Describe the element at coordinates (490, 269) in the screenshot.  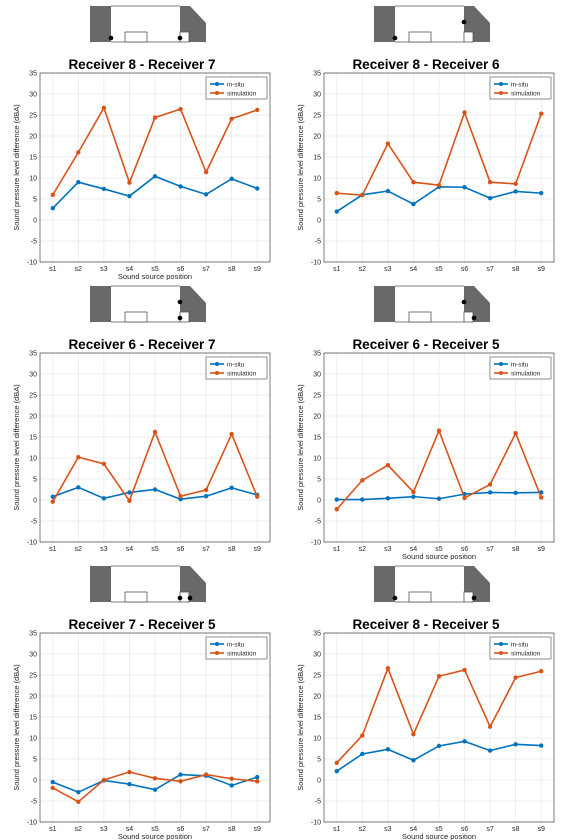
I see `x-tick-label: s7` at that location.